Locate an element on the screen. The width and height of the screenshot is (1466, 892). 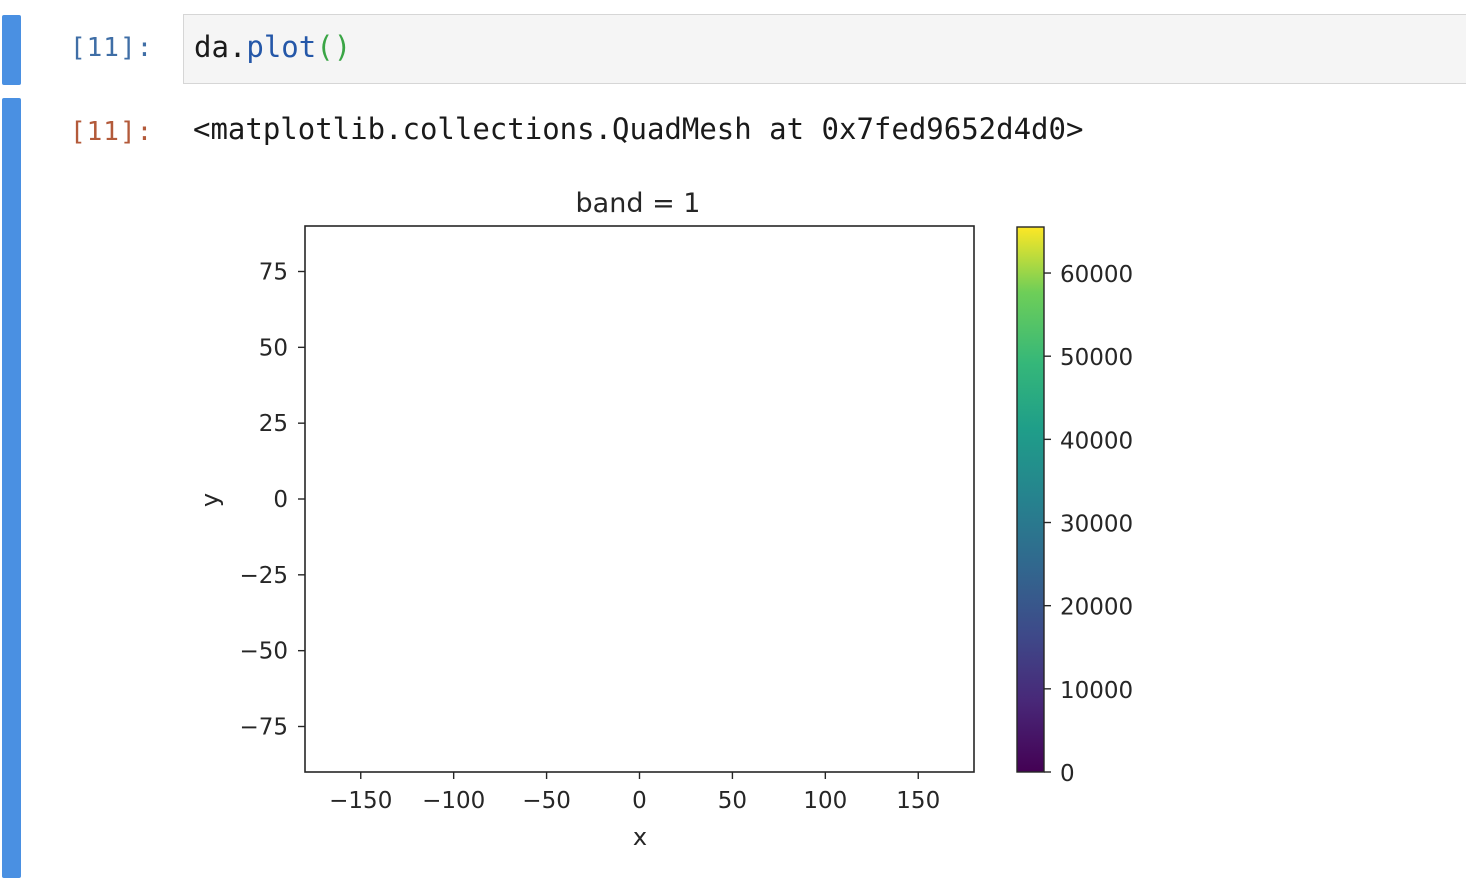
y-tick-label: 75 is located at coordinates (273, 273).